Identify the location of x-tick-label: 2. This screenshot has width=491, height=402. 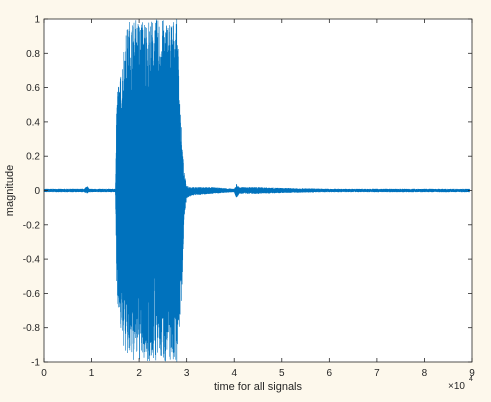
(139, 373).